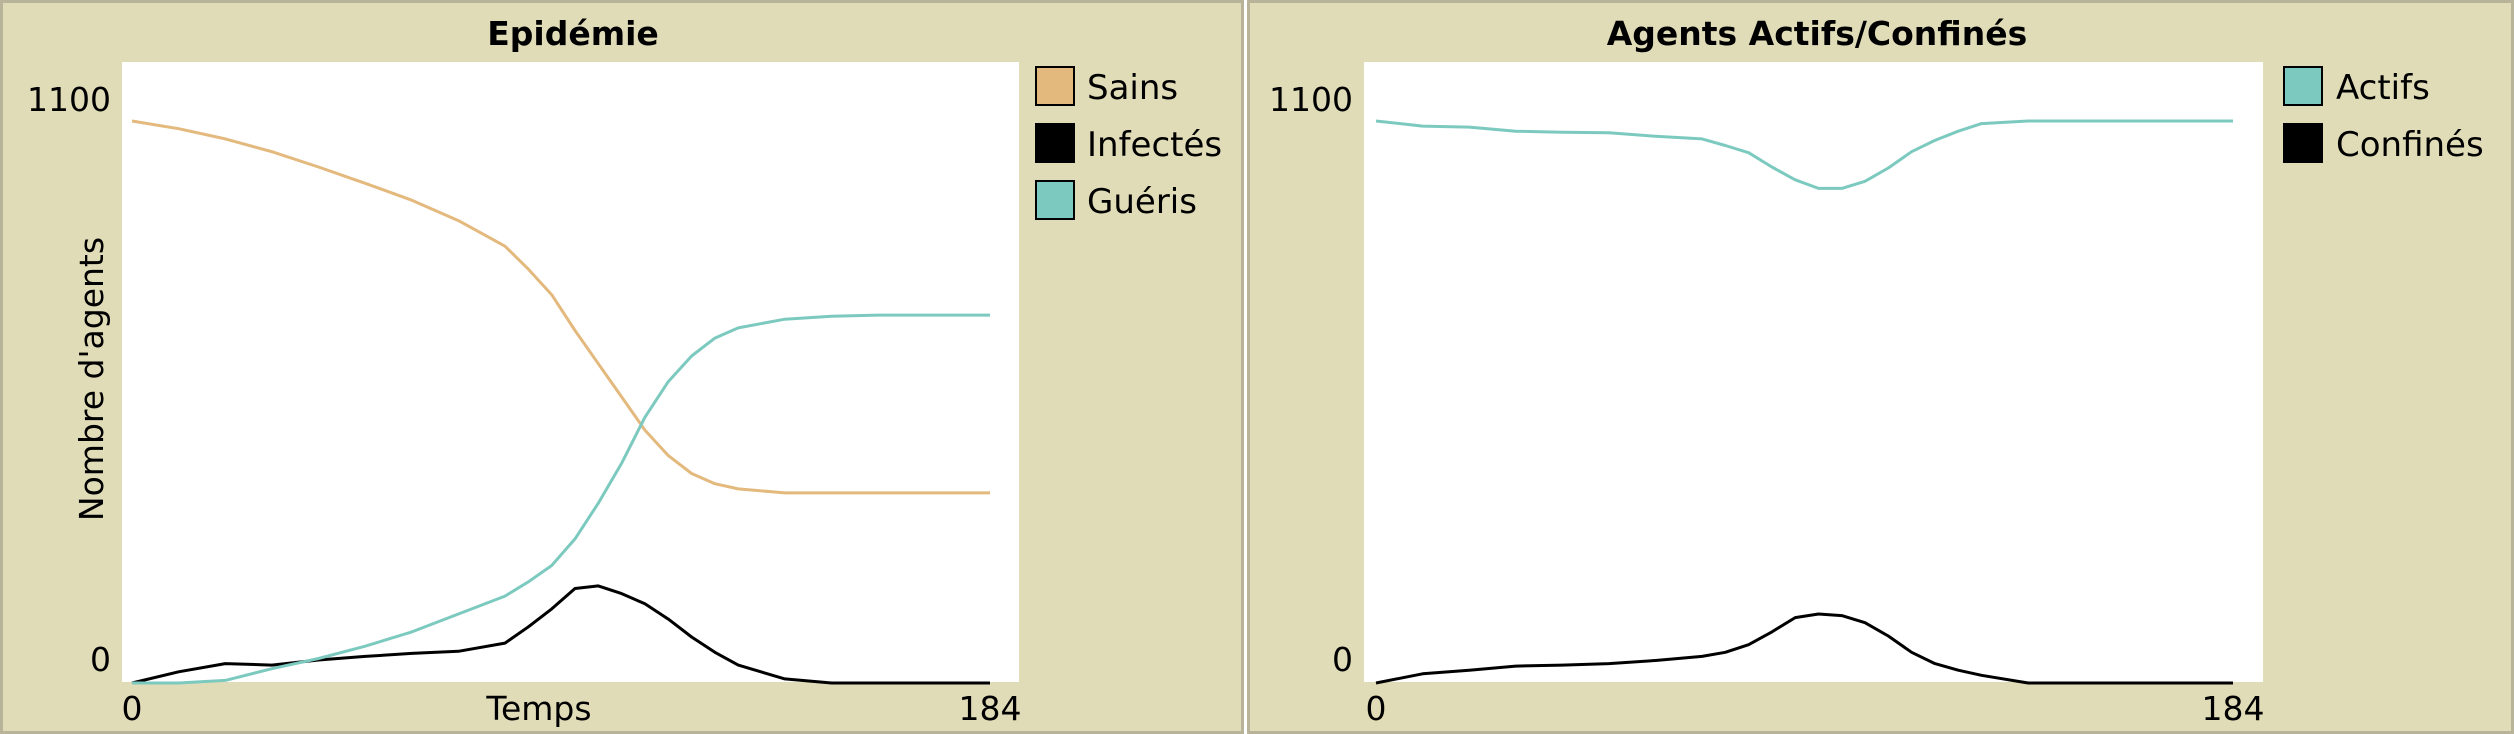 This screenshot has width=2514, height=734. Describe the element at coordinates (1132, 88) in the screenshot. I see `legend-label-sains: Sains` at that location.